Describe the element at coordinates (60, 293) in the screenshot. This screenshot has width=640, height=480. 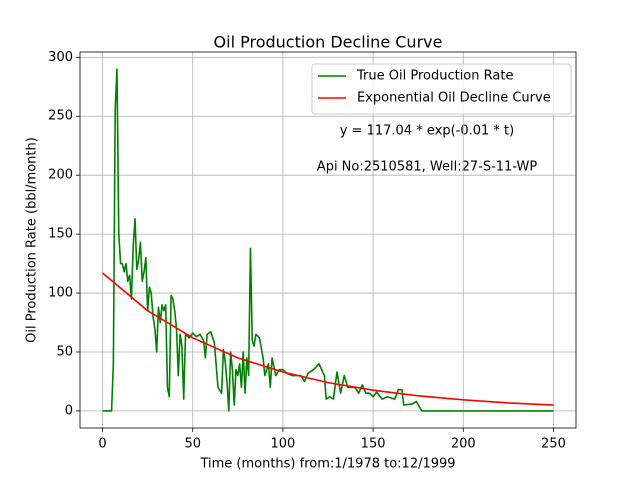
I see `y-tick-label: 100` at that location.